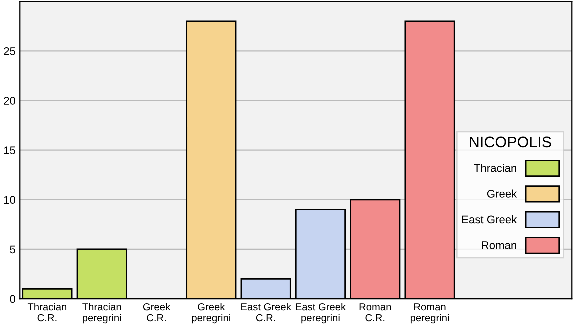 This screenshot has height=336, width=575. Describe the element at coordinates (47, 312) in the screenshot. I see `x-tick-label: Thracian C.R.` at that location.